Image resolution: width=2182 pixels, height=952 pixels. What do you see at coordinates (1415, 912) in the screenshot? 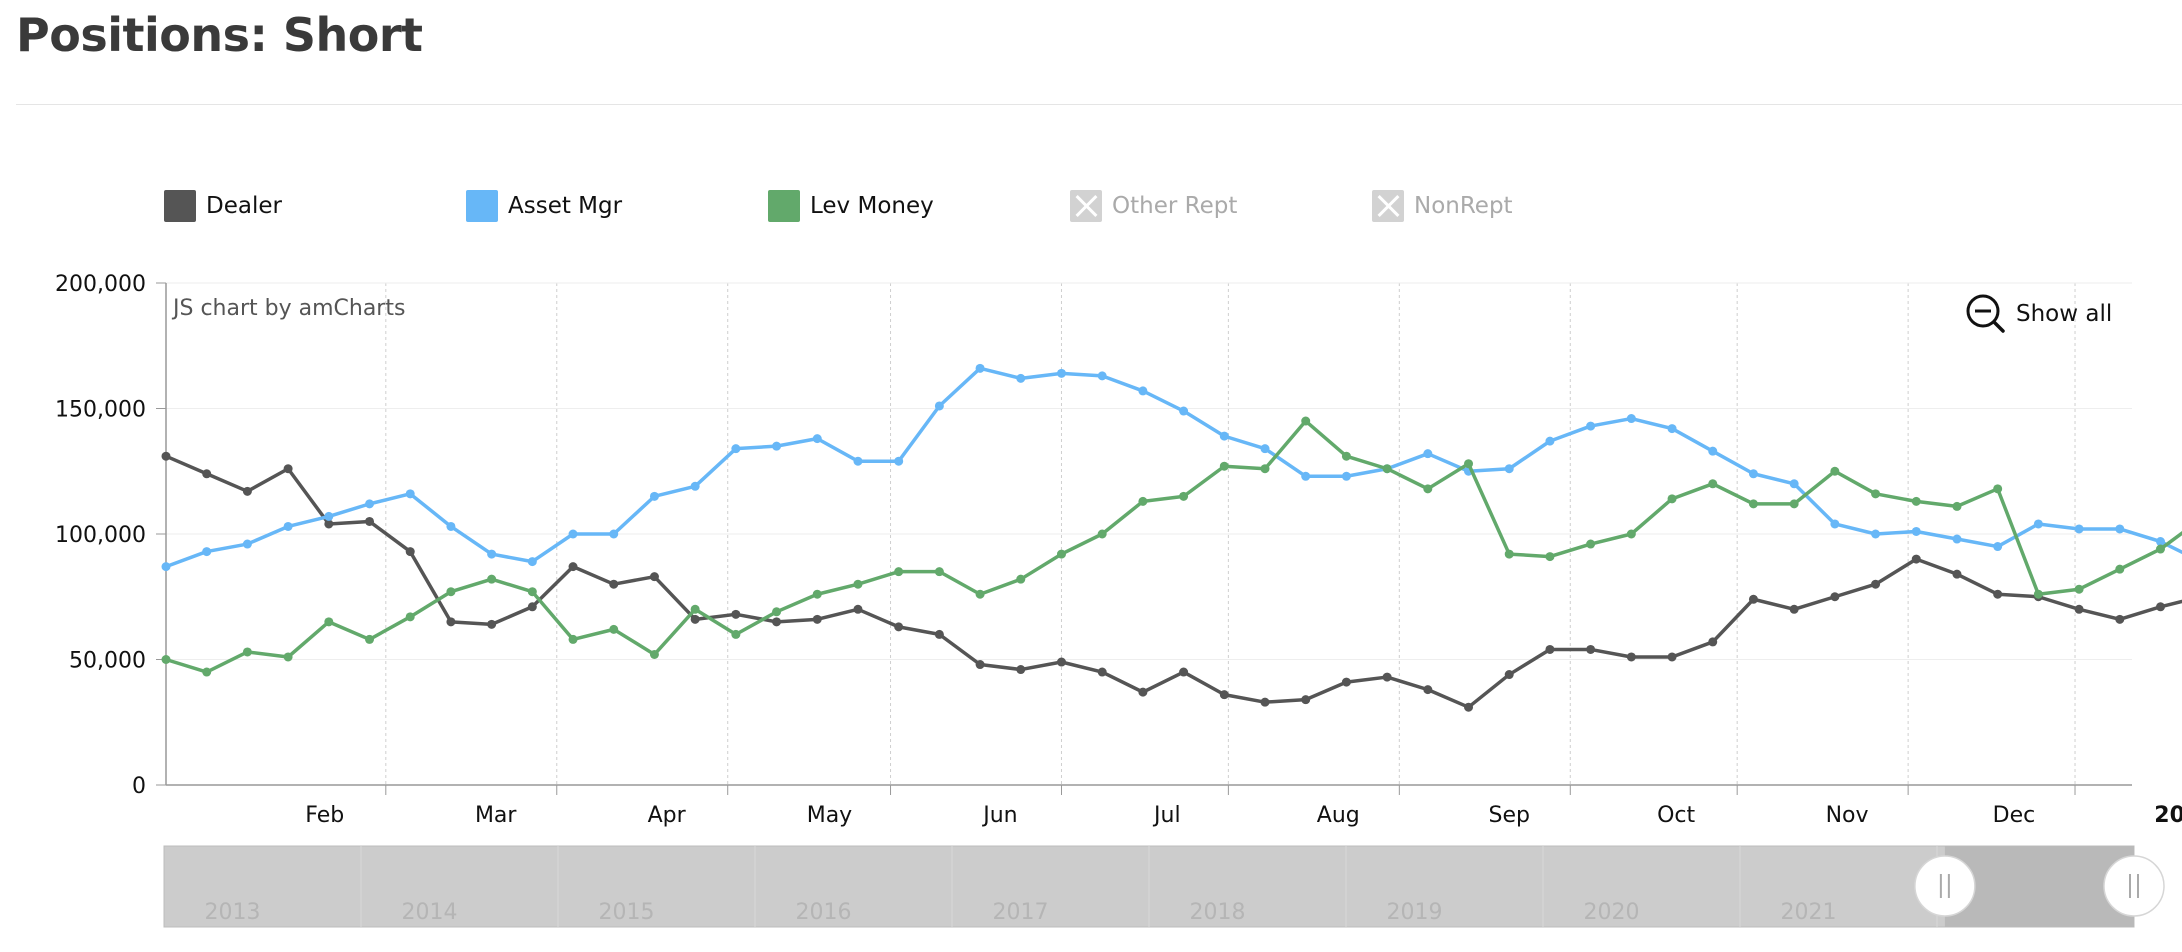
I see `scrollbar-year-label: 2019` at bounding box center [1415, 912].